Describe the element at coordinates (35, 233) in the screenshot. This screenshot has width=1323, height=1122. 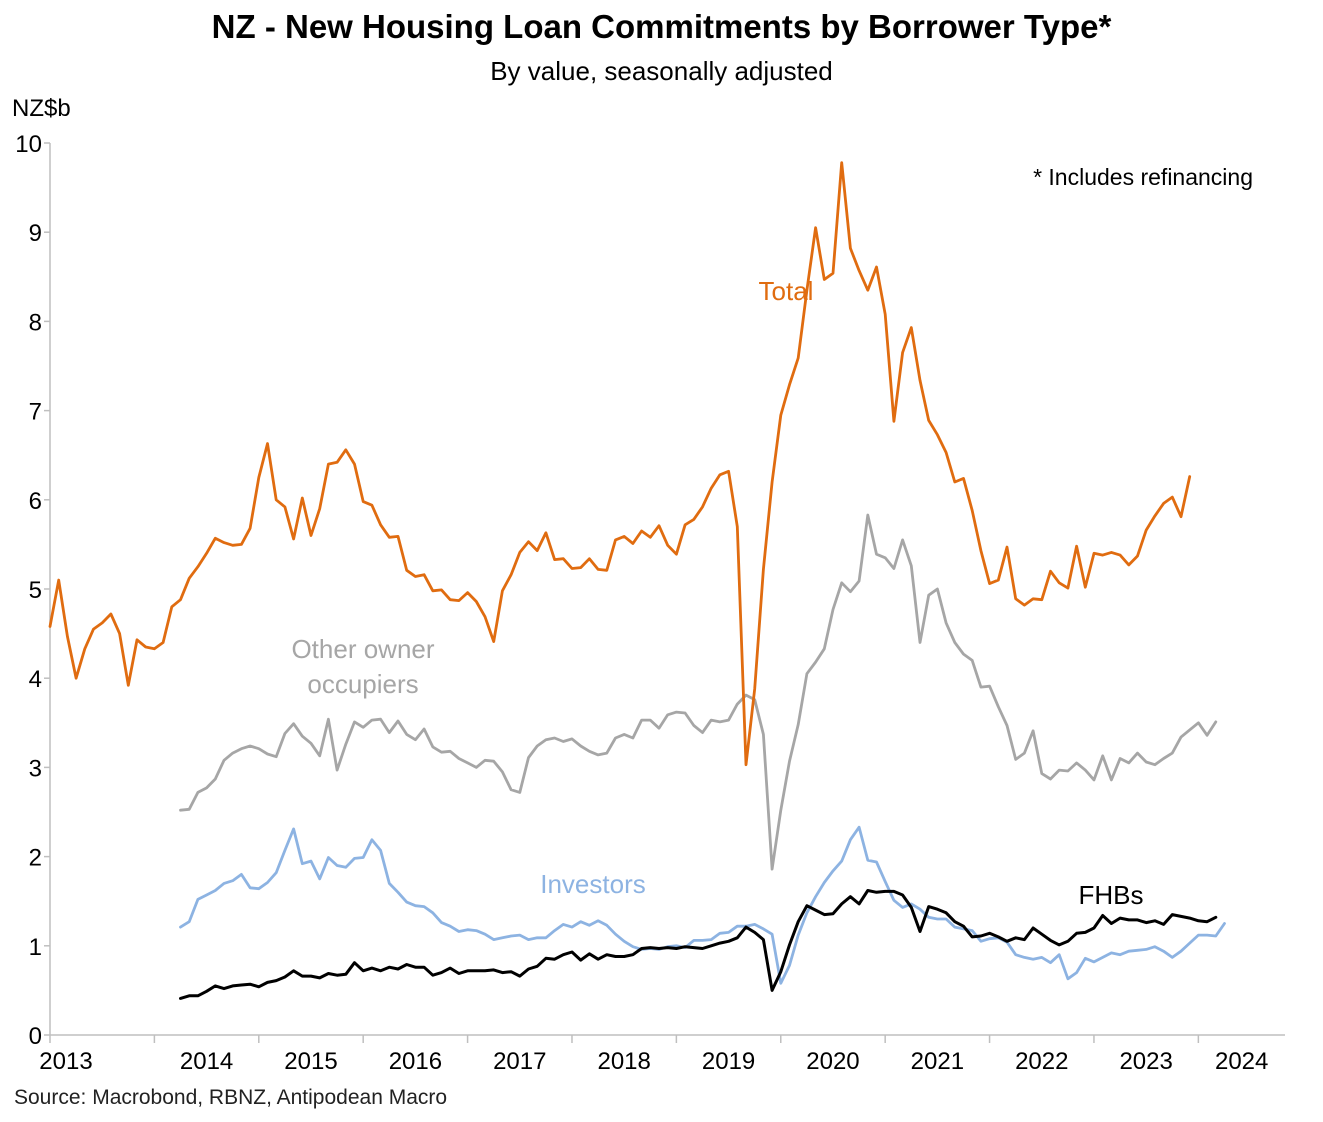
I see `y-tick-label: 9` at that location.